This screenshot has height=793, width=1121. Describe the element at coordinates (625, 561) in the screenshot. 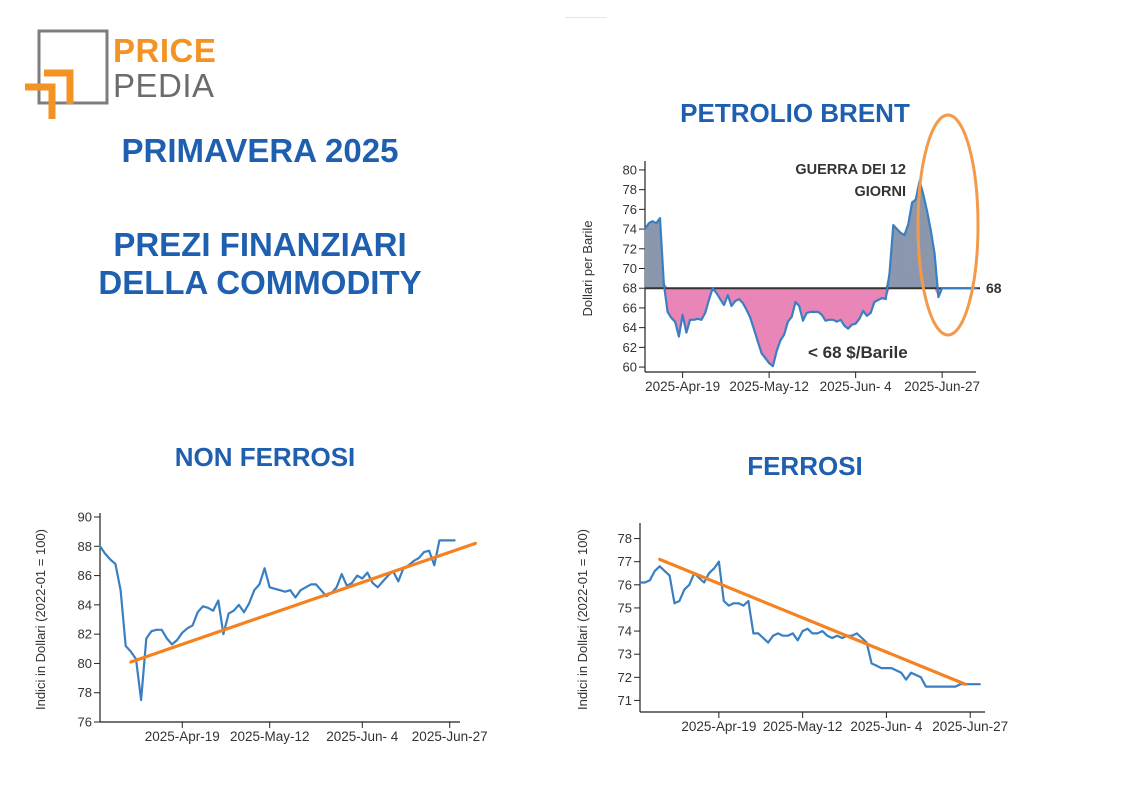

I see `y-tick-label: 77` at that location.